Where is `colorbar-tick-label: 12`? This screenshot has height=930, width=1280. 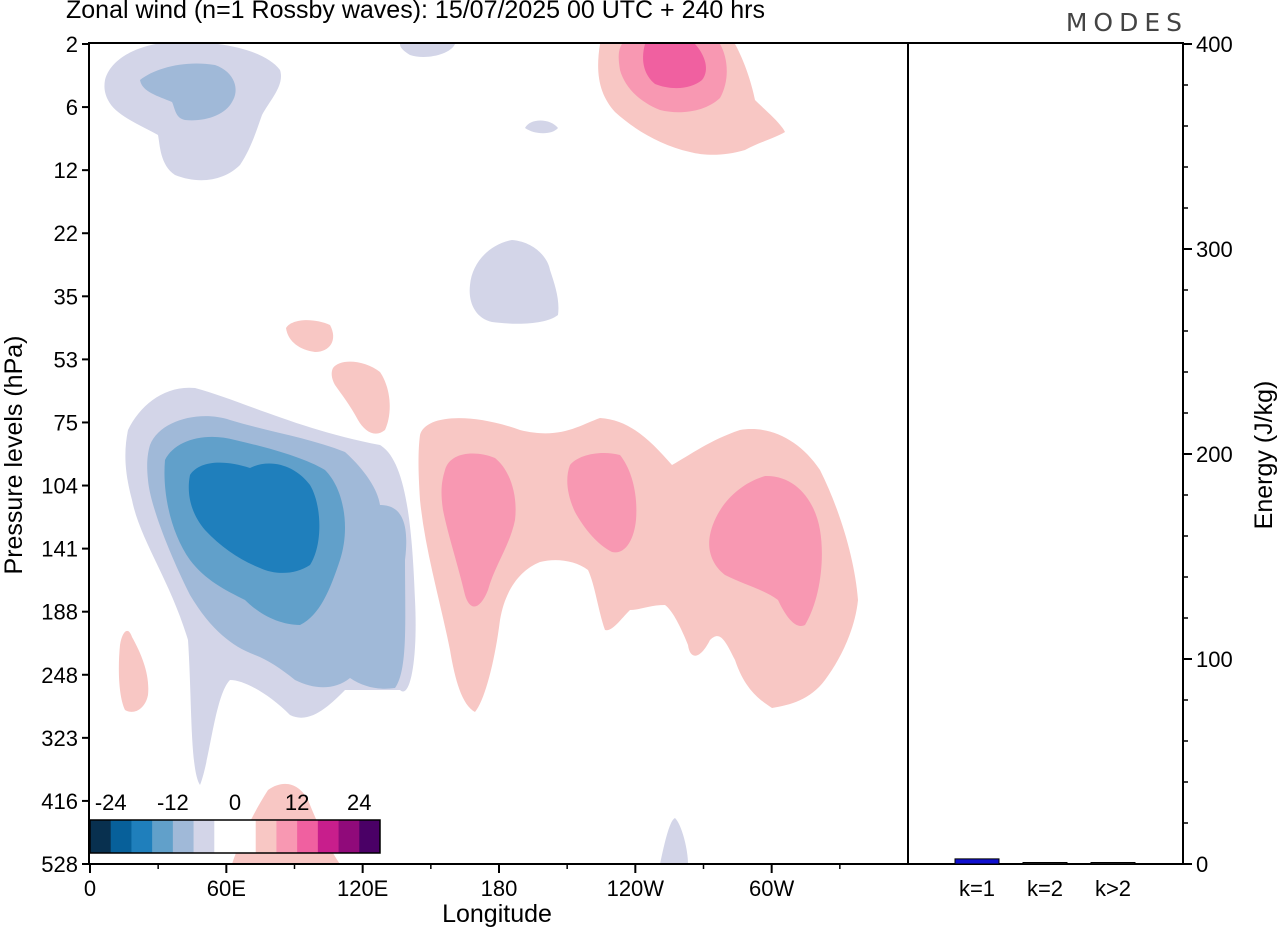
colorbar-tick-label: 12 is located at coordinates (297, 802).